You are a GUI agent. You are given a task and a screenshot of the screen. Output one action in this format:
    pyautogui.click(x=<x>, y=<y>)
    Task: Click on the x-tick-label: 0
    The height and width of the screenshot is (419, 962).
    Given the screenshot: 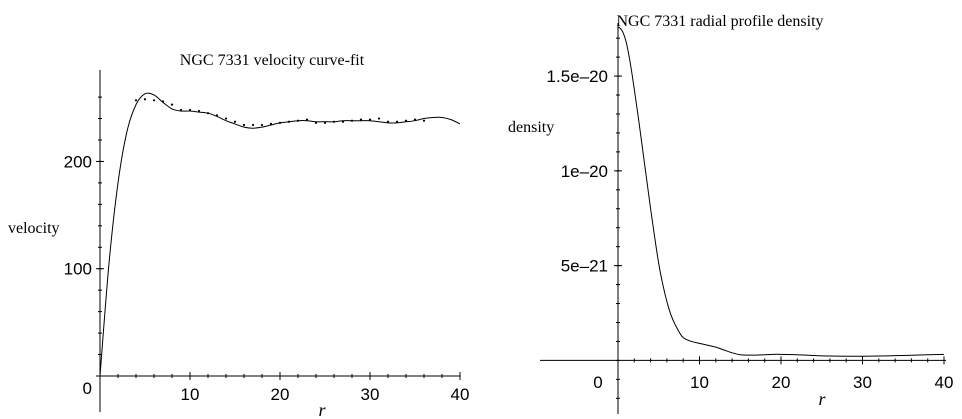 What is the action you would take?
    pyautogui.click(x=597, y=382)
    